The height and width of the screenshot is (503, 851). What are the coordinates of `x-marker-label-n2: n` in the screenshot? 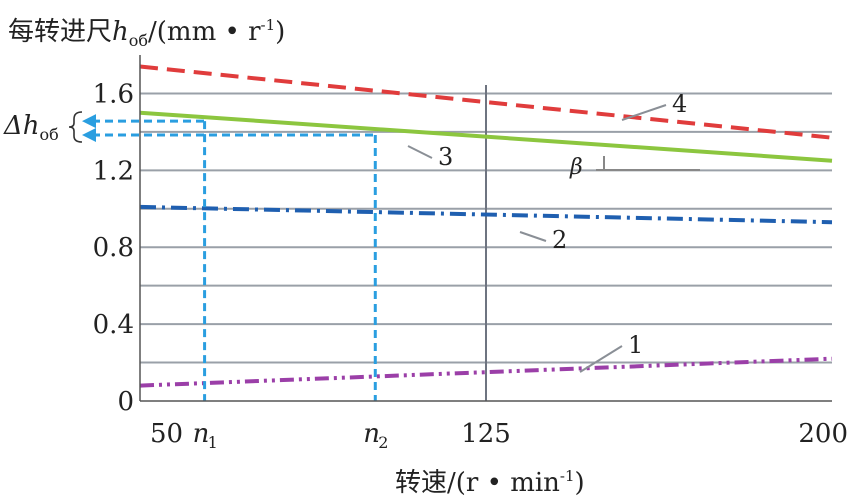 It's located at (371, 434).